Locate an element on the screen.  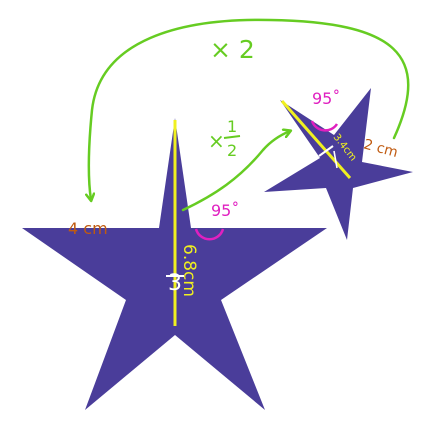
small-star-angle-label: 95˚ is located at coordinates (326, 98).